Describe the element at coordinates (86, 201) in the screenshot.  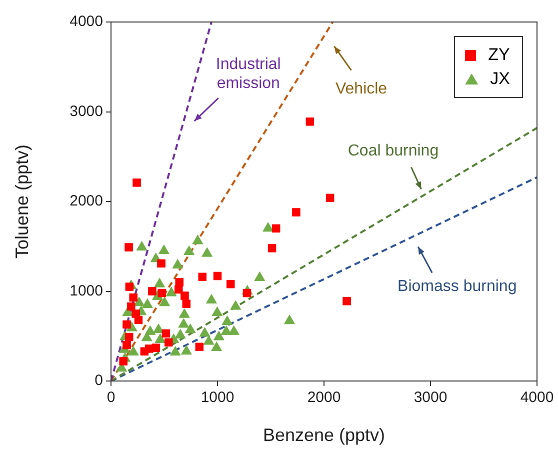
I see `y-tick-label: 2000` at that location.